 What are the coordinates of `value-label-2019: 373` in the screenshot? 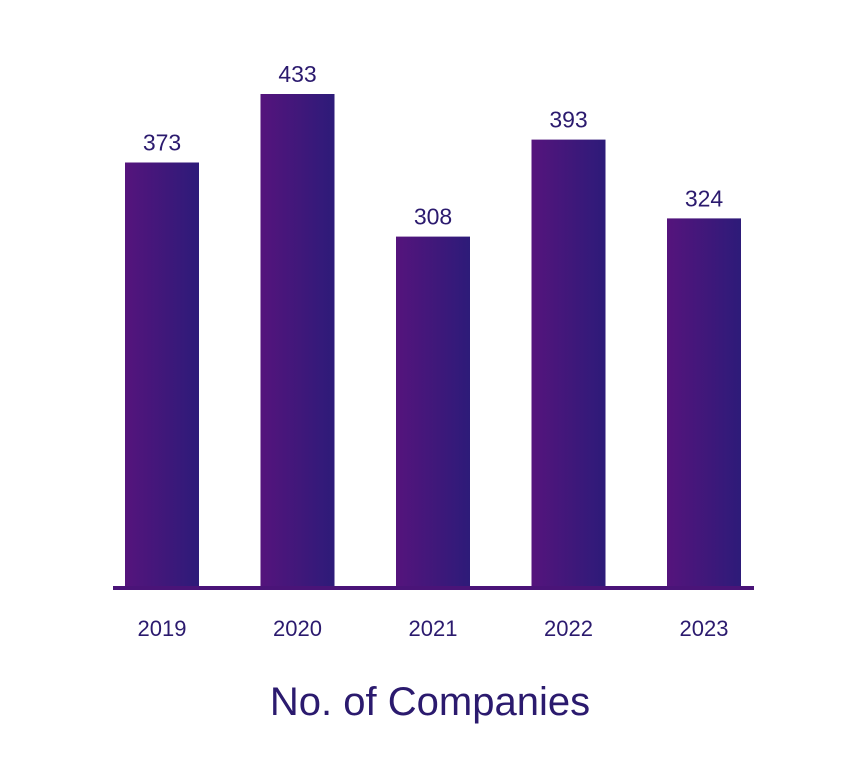 It's located at (162, 143).